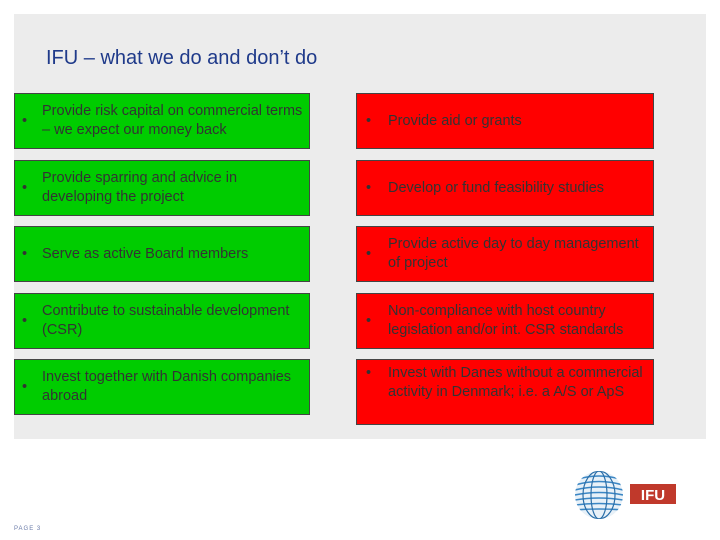  Describe the element at coordinates (625, 495) in the screenshot. I see `ifu-logo: IFU` at that location.